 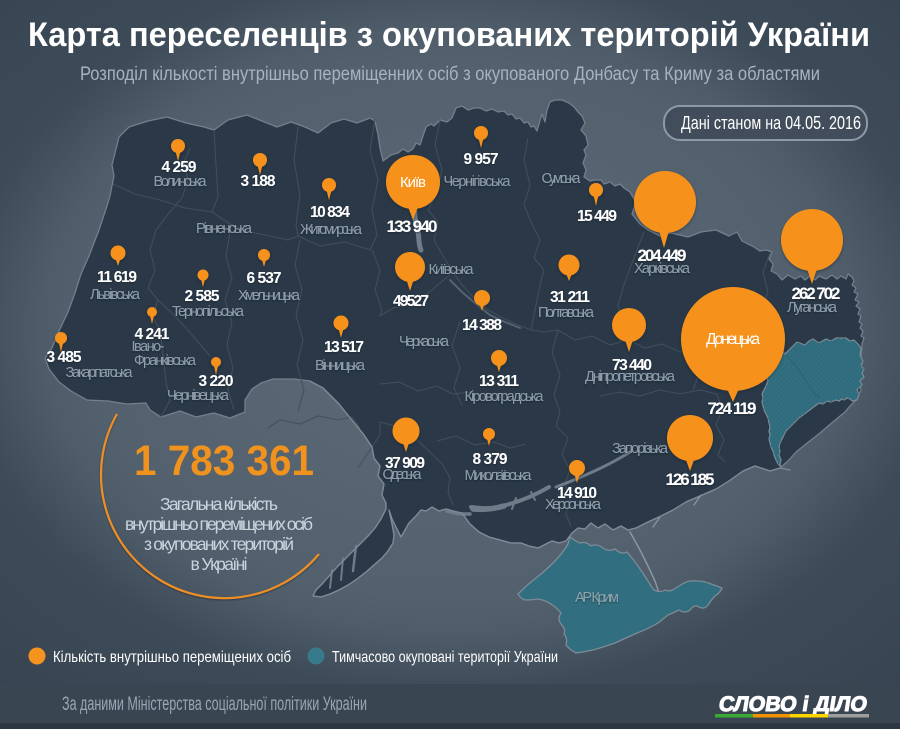 I want to click on svg-text: Запорізька, so click(x=640, y=449).